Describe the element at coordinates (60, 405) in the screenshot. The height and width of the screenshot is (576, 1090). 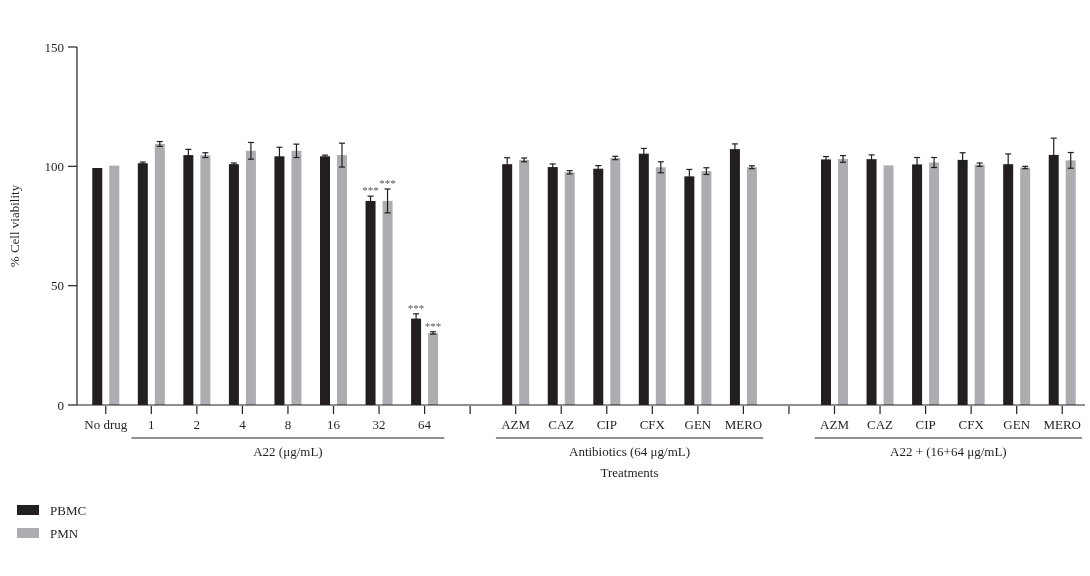
I see `y-tick-label: 0` at that location.